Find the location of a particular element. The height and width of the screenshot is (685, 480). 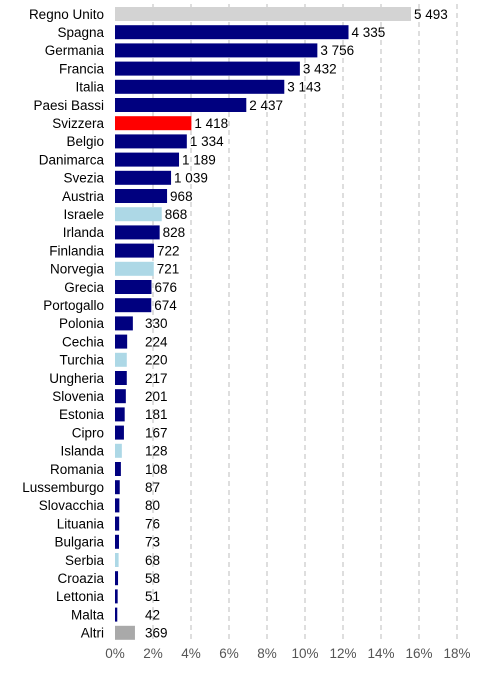

category-label: Portogallo is located at coordinates (73, 305).